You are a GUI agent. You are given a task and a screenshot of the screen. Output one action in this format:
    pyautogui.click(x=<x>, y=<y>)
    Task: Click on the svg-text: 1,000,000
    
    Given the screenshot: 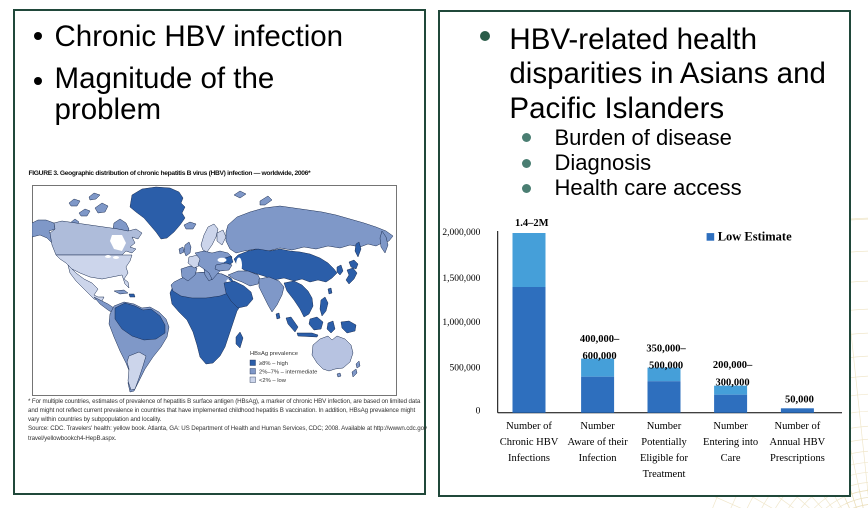 What is the action you would take?
    pyautogui.click(x=461, y=323)
    